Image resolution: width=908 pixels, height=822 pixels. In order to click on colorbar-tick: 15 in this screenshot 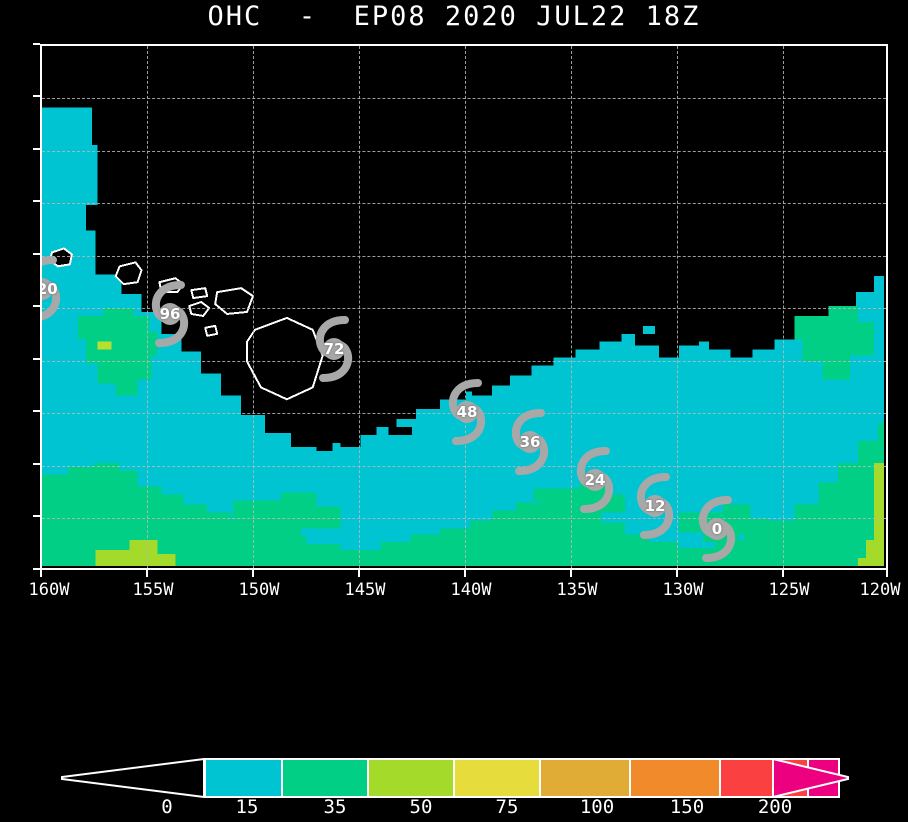, I will do `click(247, 807)`.